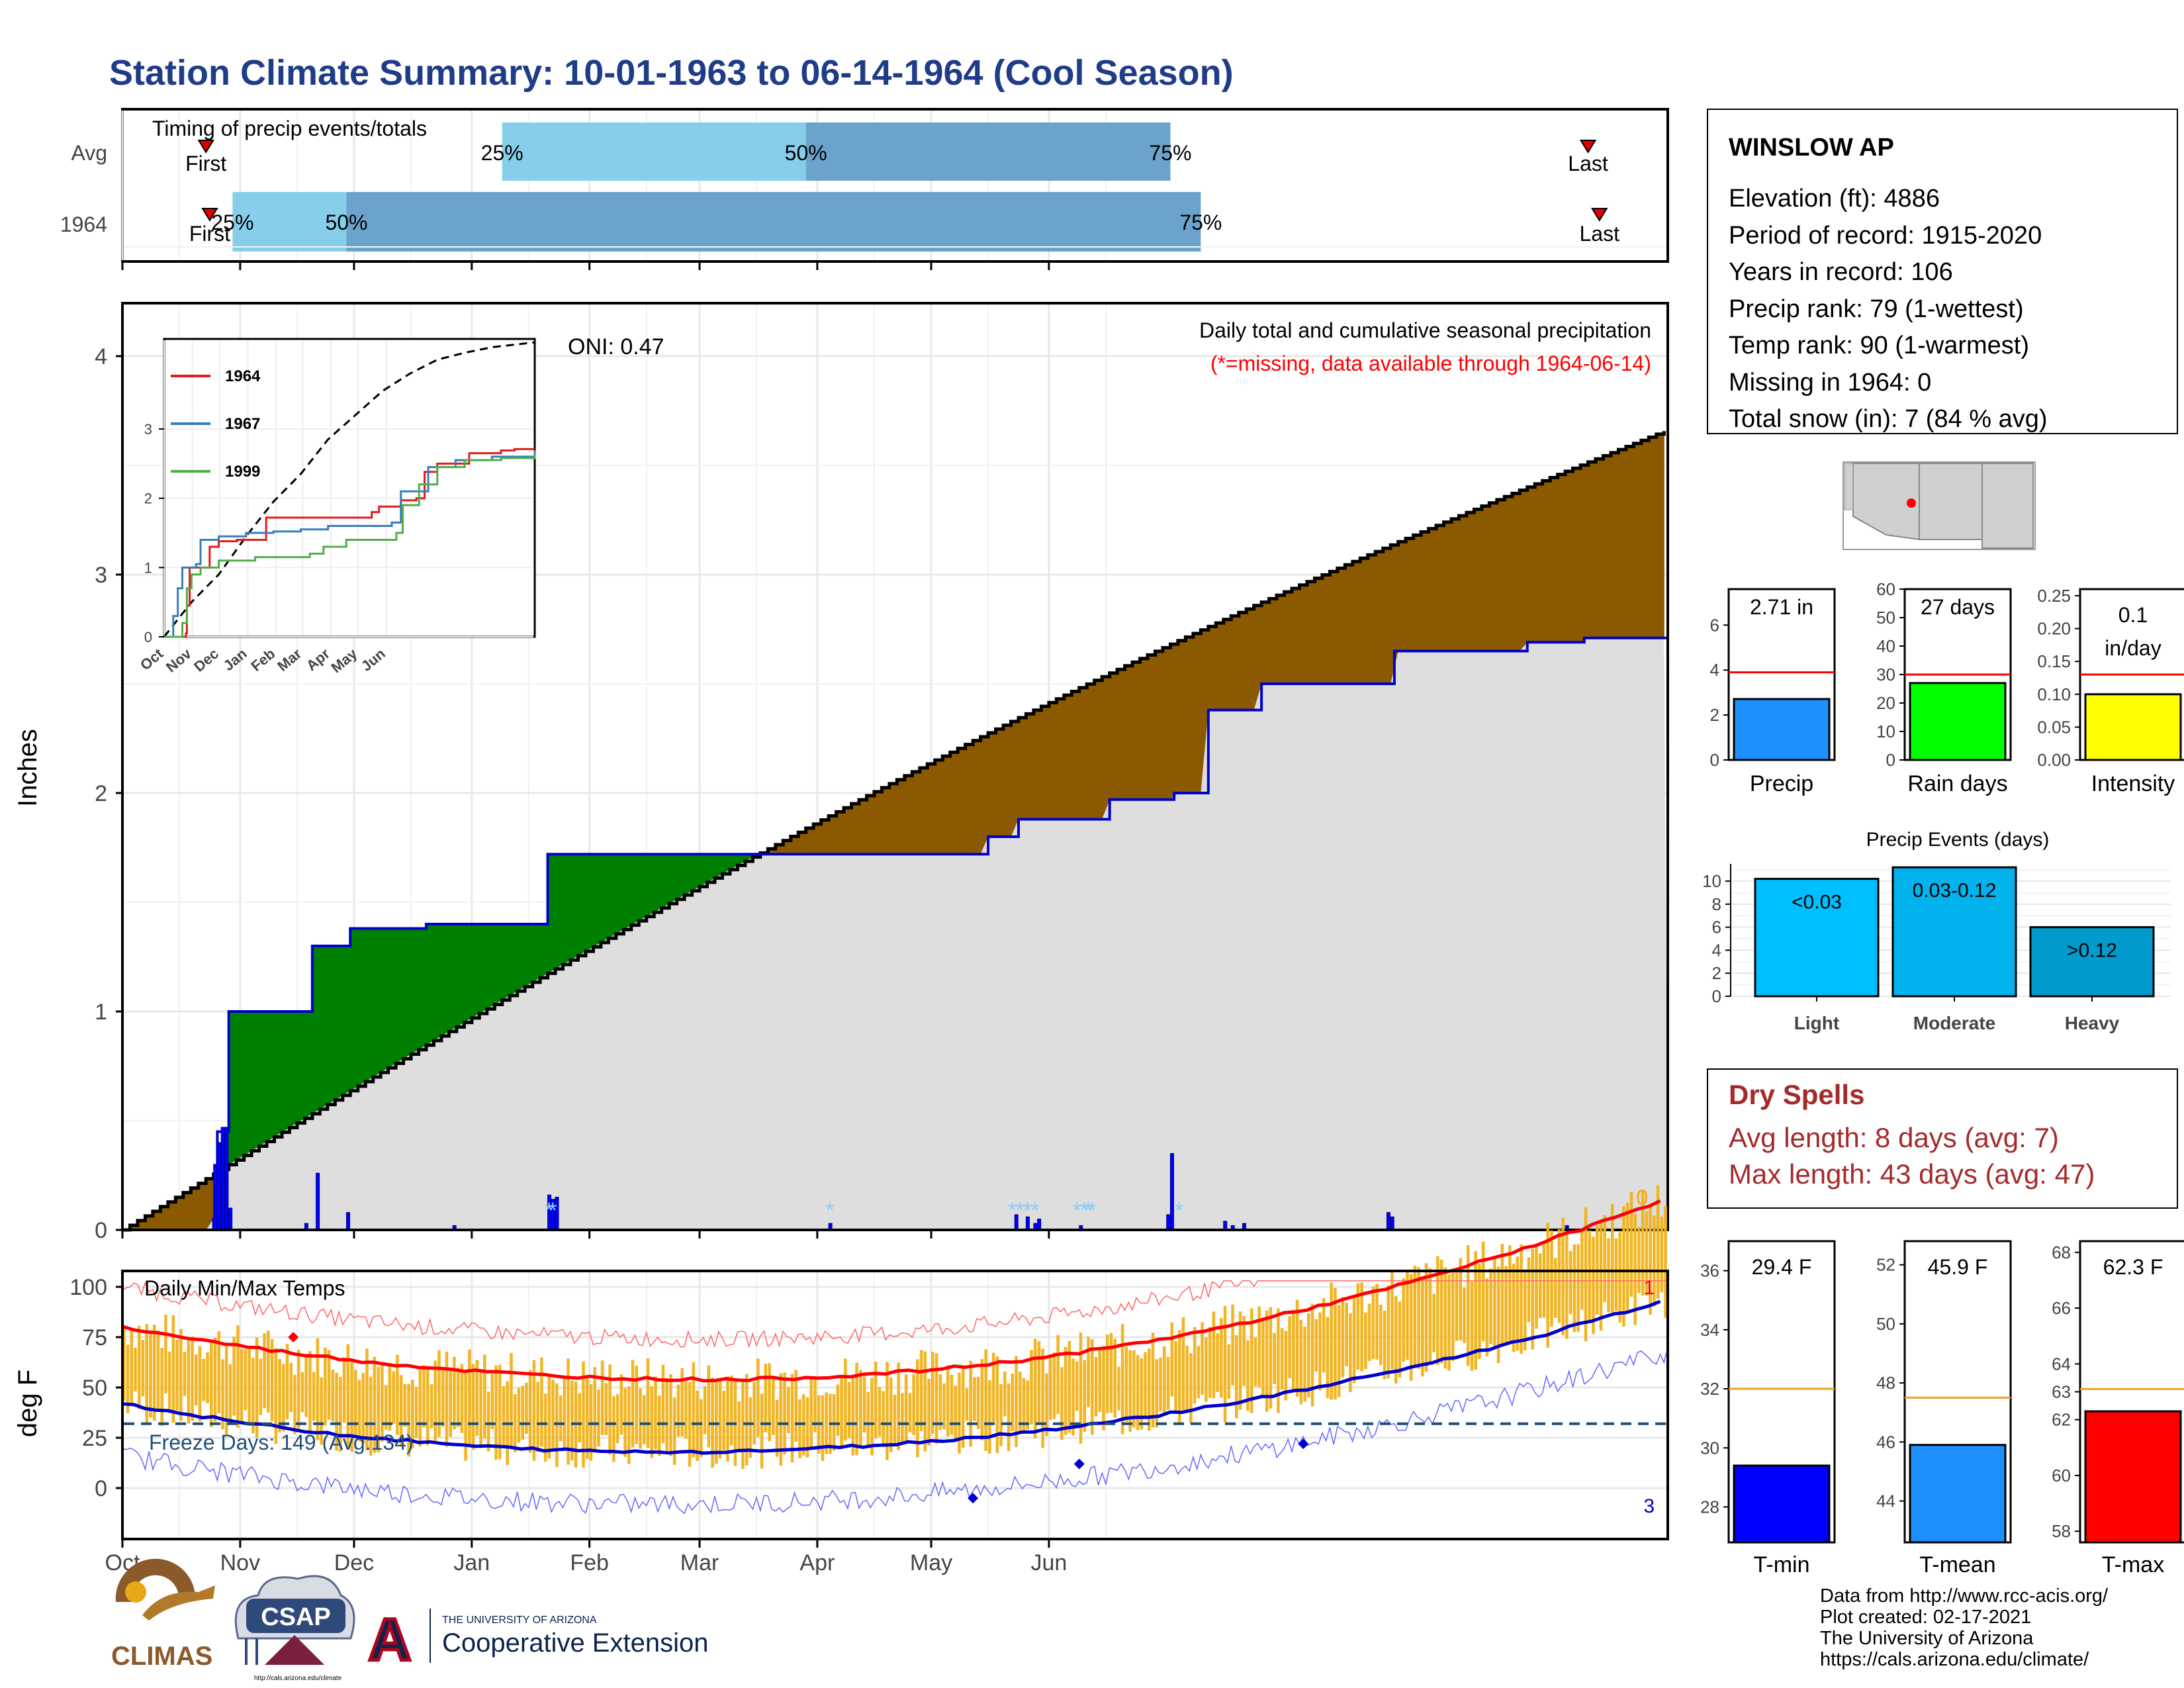 The image size is (2184, 1688). Describe the element at coordinates (350, 546) in the screenshot. I see `inset-series-line` at that location.